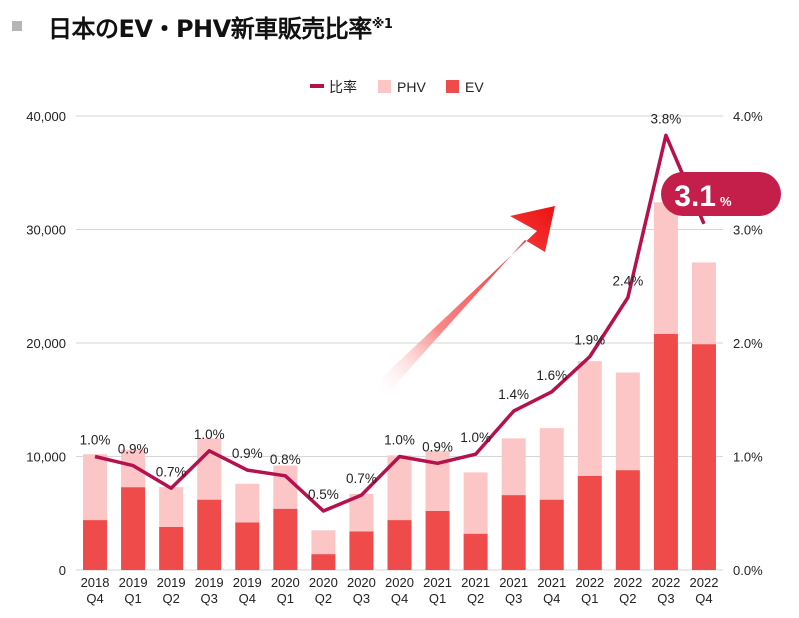  I want to click on y-left-tick-label: 20,000, so click(46, 343).